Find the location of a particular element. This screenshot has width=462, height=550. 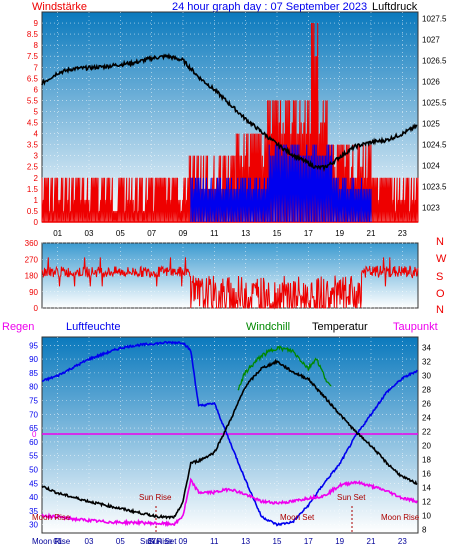

top-x-tick: 19 is located at coordinates (339, 233).